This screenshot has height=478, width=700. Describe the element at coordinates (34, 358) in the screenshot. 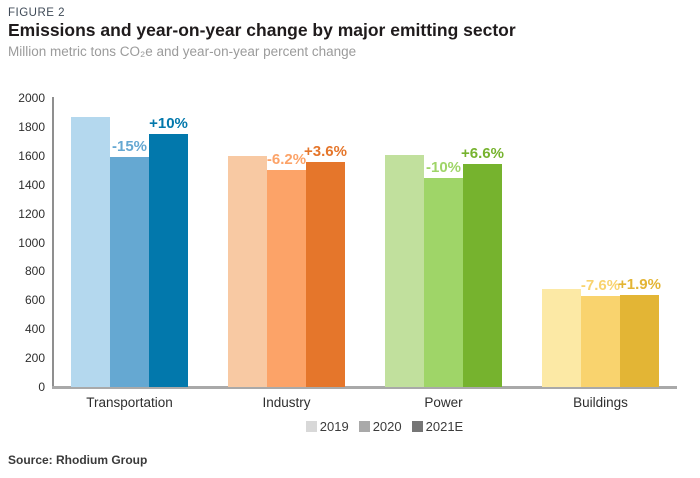

I see `y-axis-tick-label: 200` at that location.